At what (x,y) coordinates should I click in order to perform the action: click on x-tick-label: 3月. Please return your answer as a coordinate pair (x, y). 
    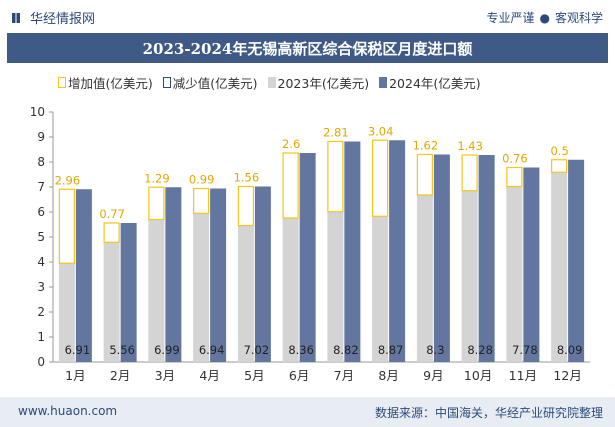
    Looking at the image, I should click on (165, 375).